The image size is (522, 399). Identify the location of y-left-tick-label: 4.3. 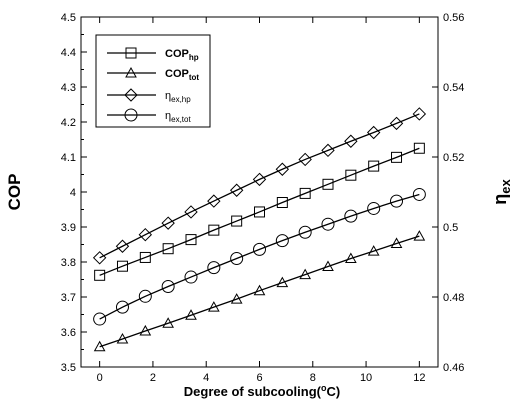
(68, 88).